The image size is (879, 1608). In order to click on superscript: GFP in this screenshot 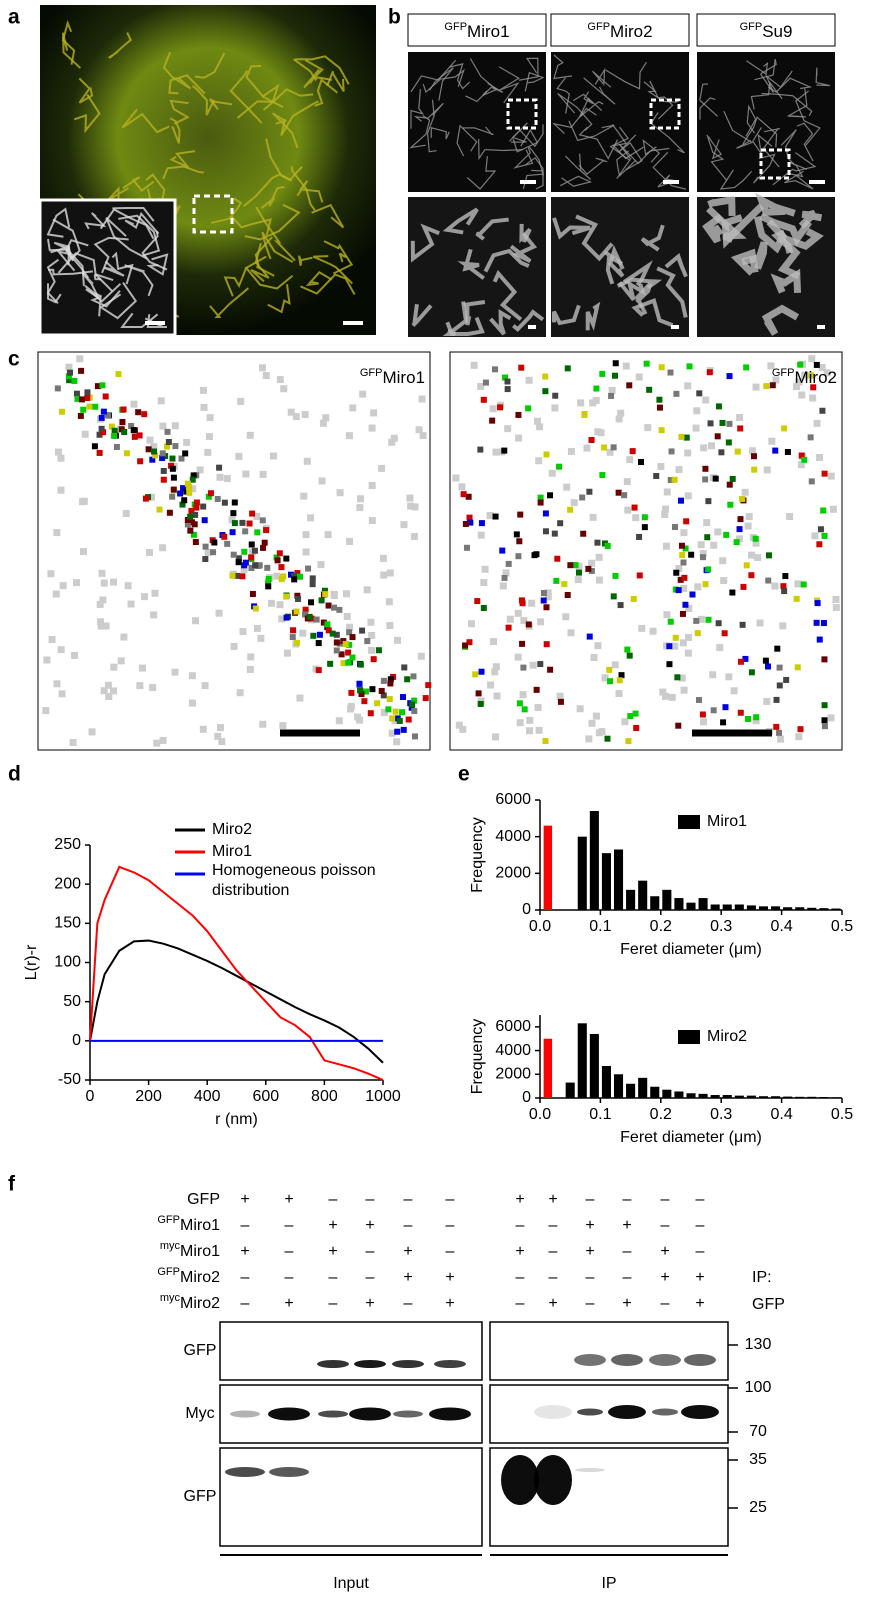, I will do `click(751, 27)`.